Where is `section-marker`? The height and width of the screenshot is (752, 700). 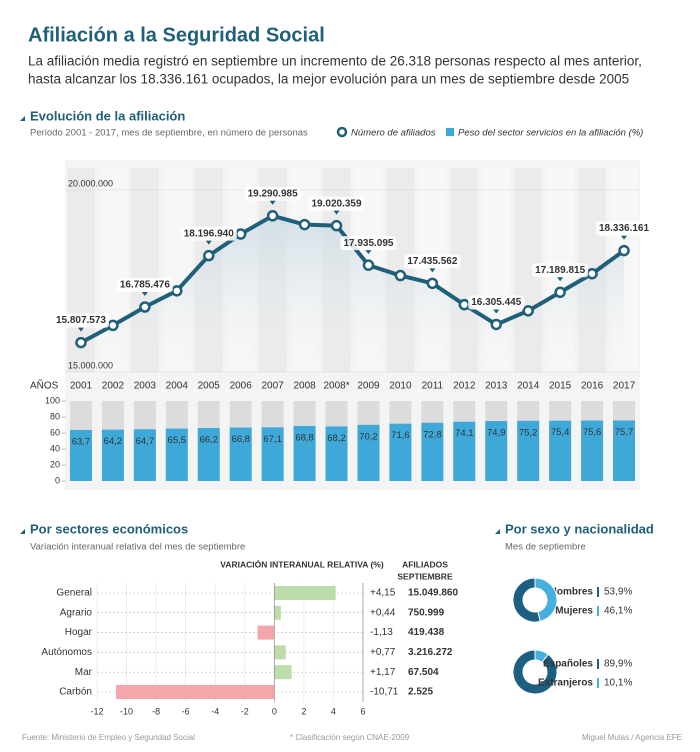
section-marker is located at coordinates (22, 118).